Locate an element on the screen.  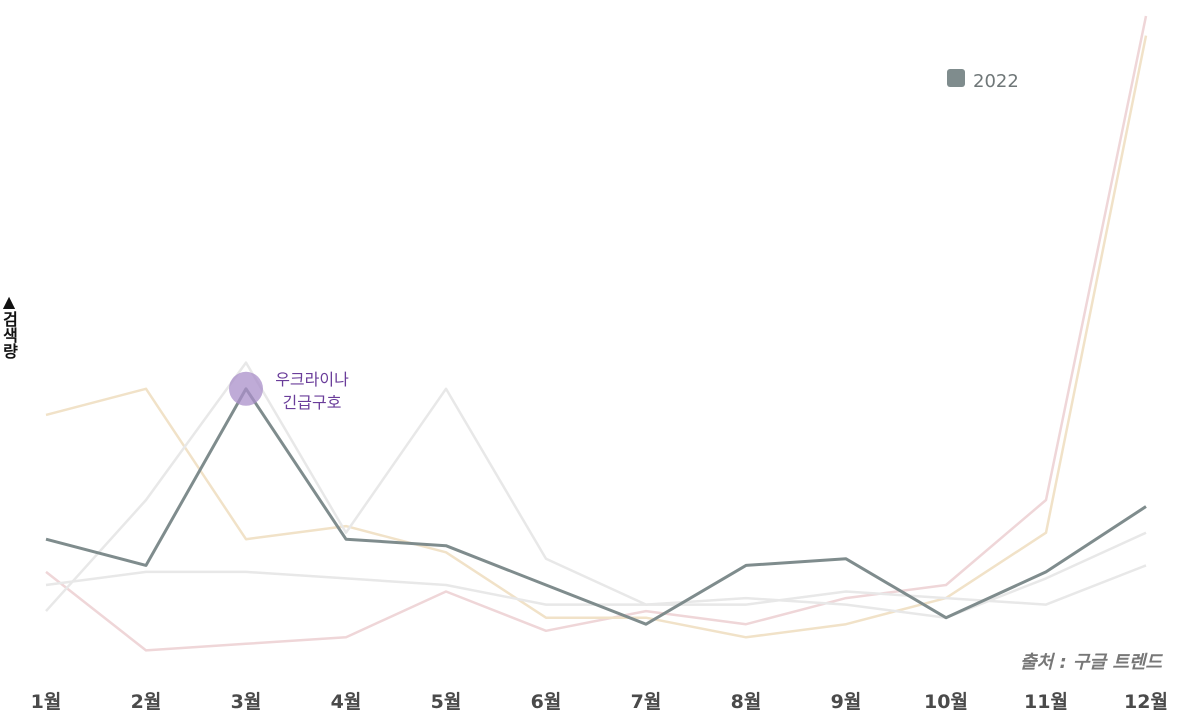
x-tick-label: 11월 is located at coordinates (1046, 702).